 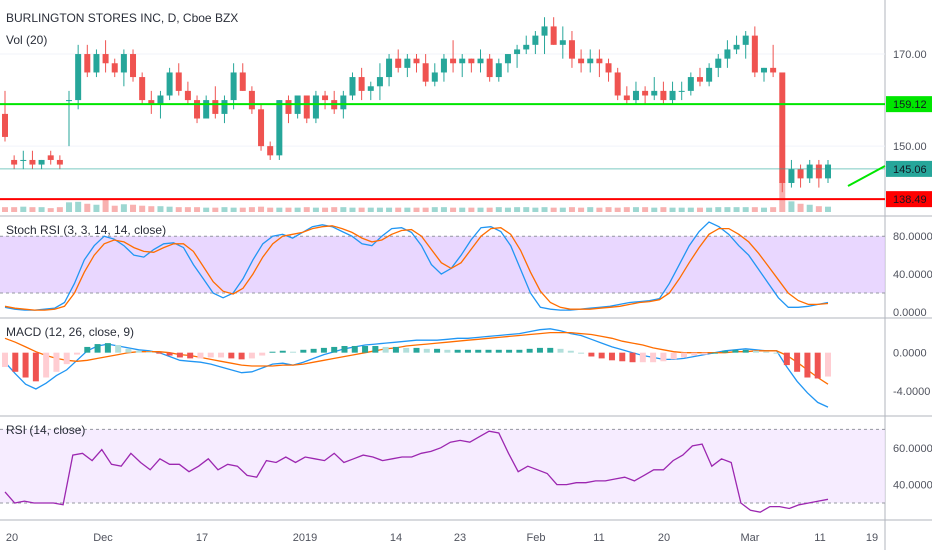 What do you see at coordinates (305, 538) in the screenshot?
I see `x-tick-label: 2019` at bounding box center [305, 538].